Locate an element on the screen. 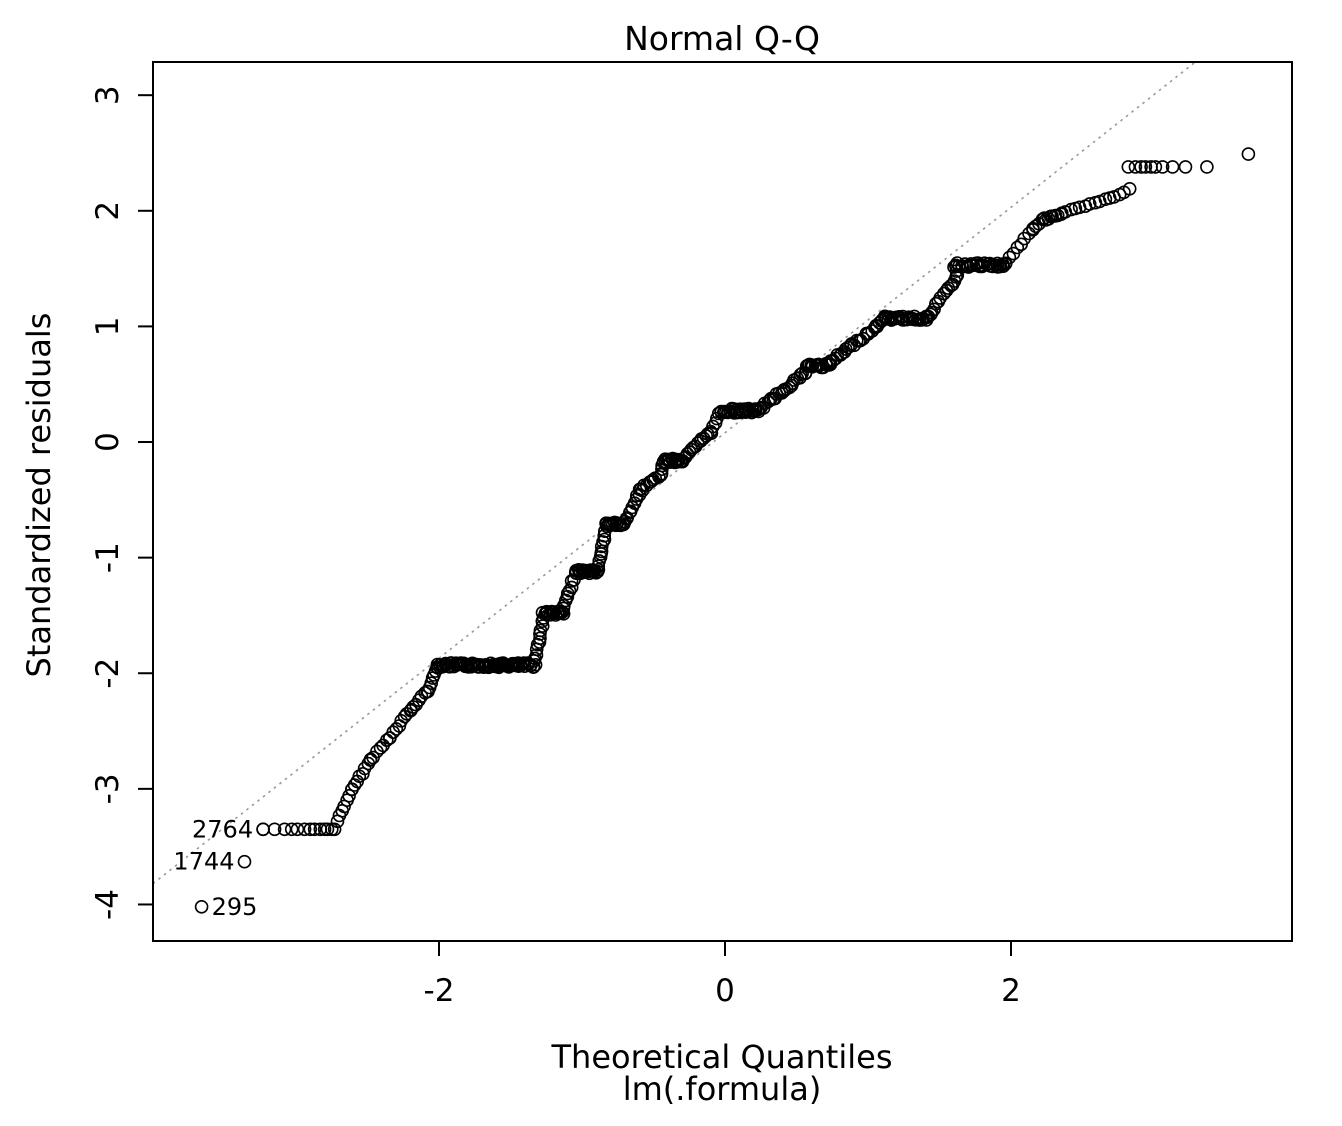 The height and width of the screenshot is (1126, 1342). x-axis-label: Theoretical Quantiles is located at coordinates (722, 1057).